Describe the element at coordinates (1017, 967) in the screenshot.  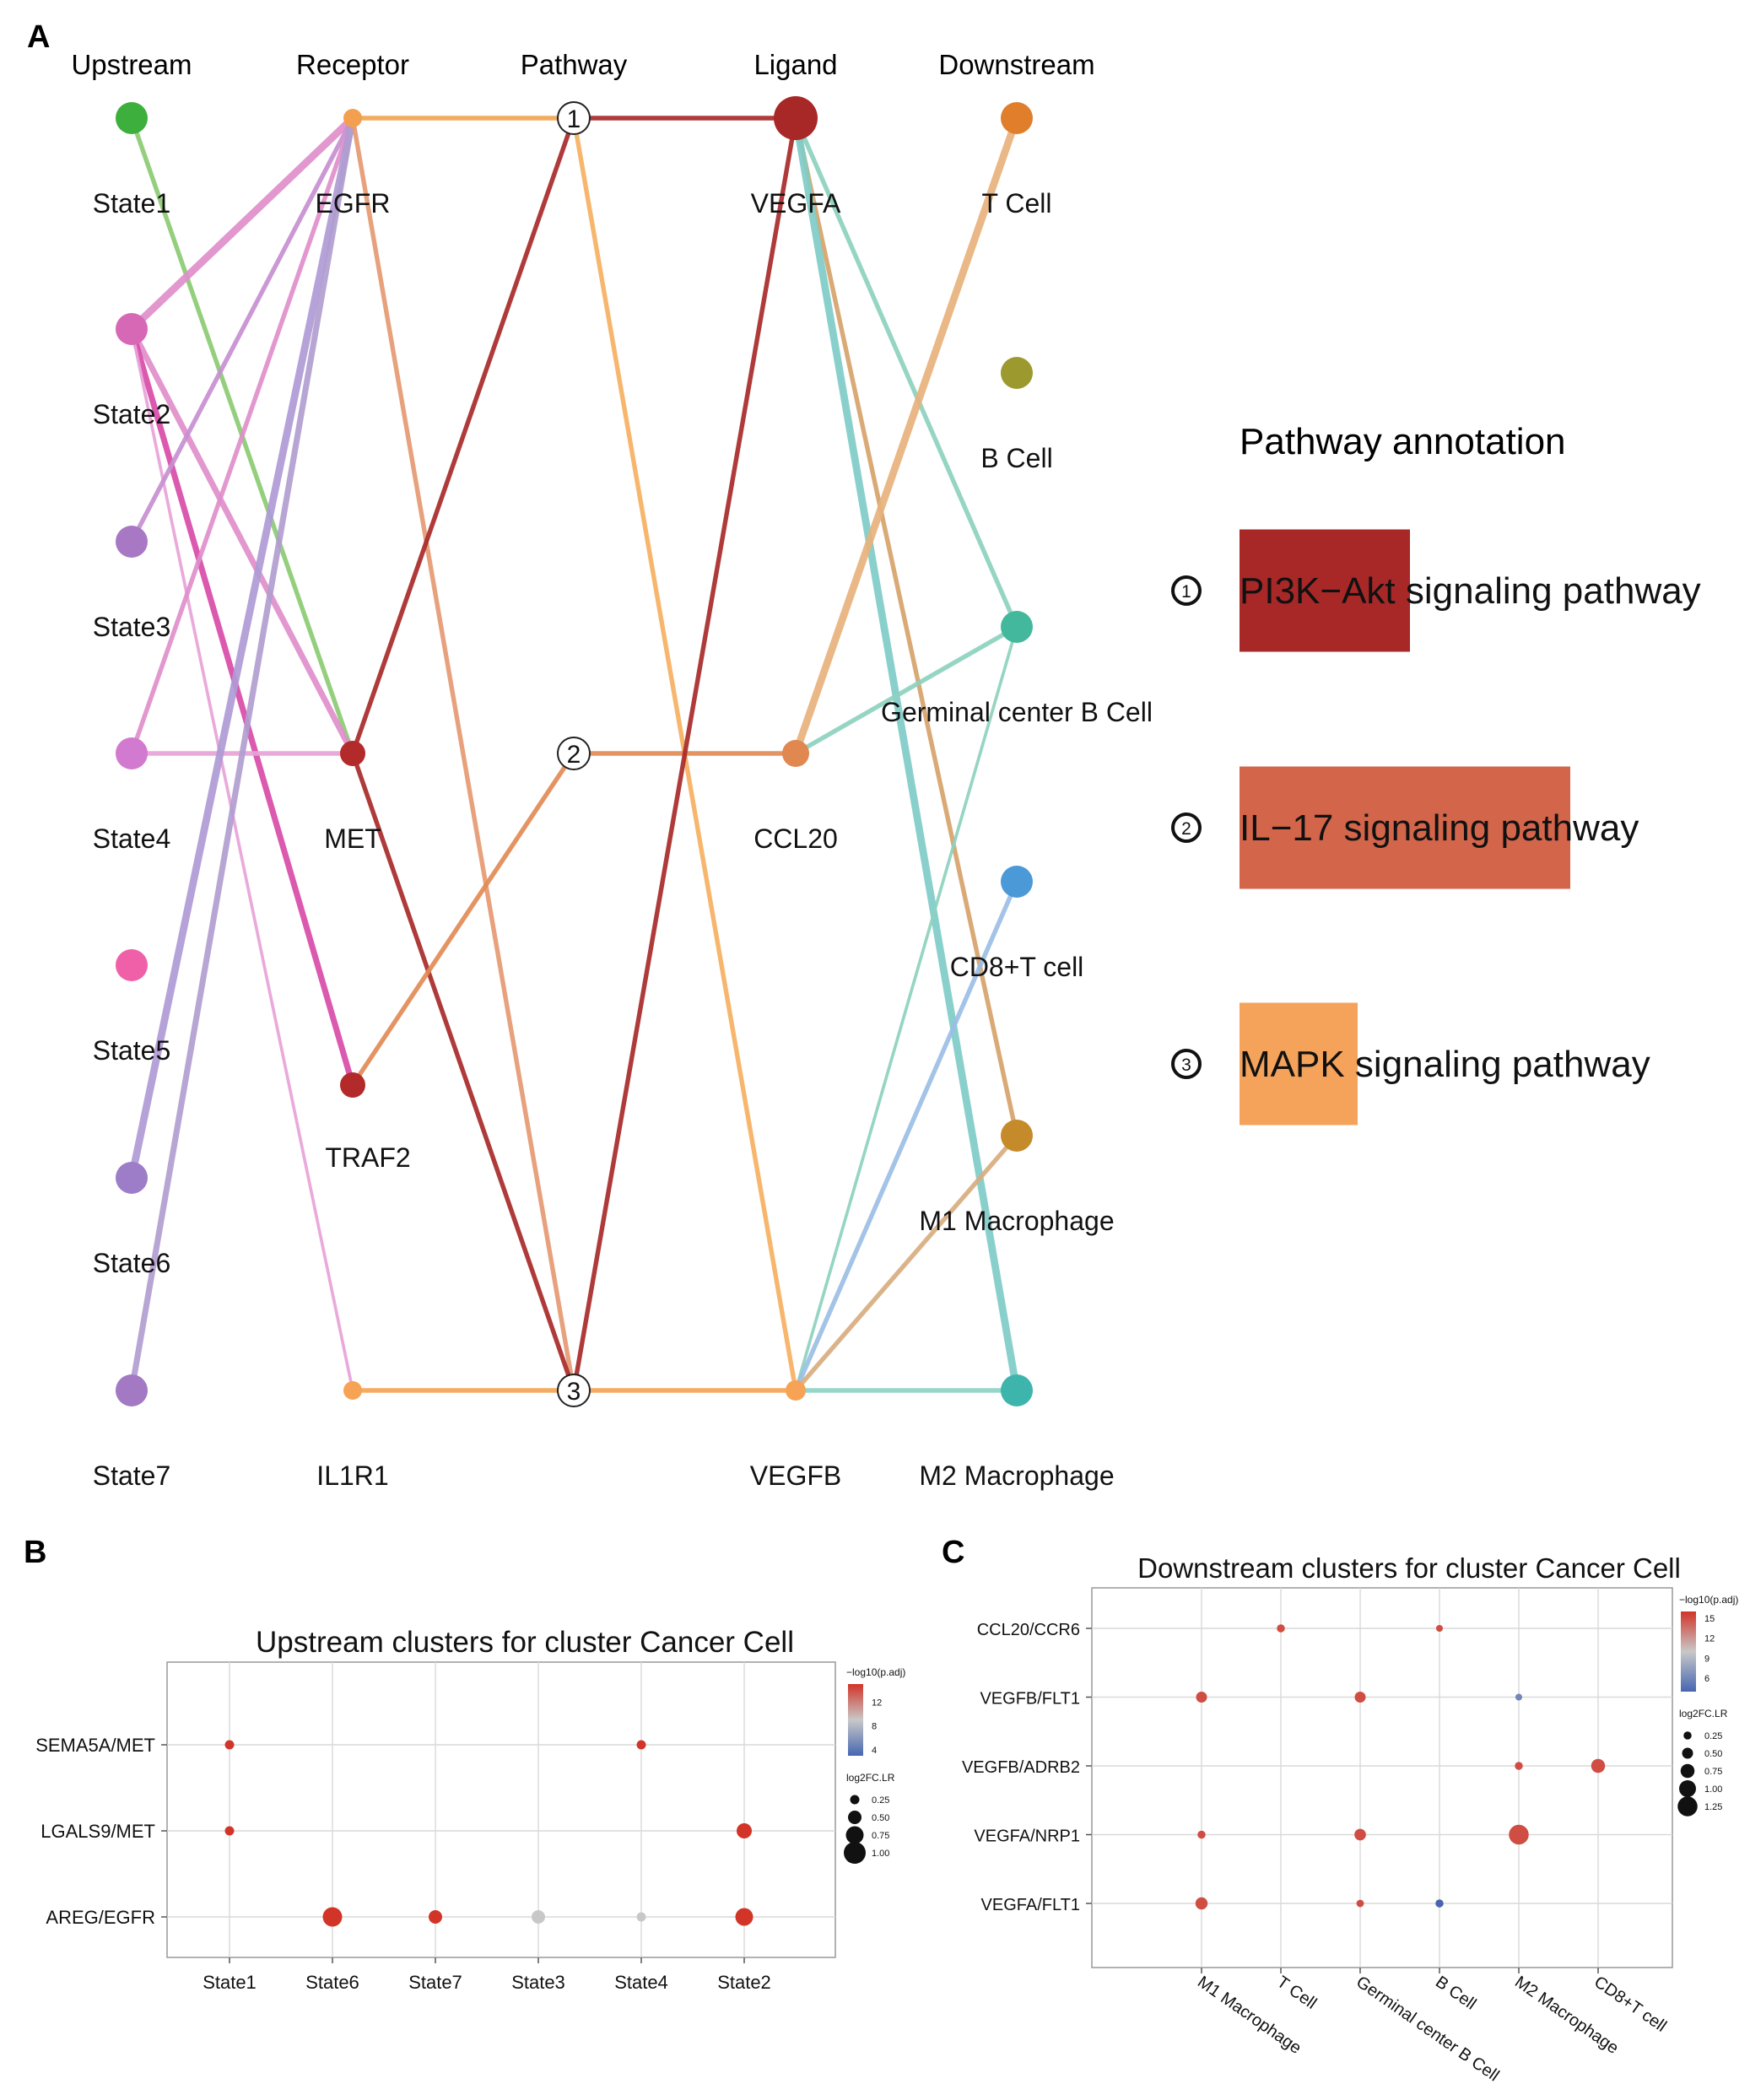
I see `node-label-cd8-t-cell: CD8+T cell` at that location.